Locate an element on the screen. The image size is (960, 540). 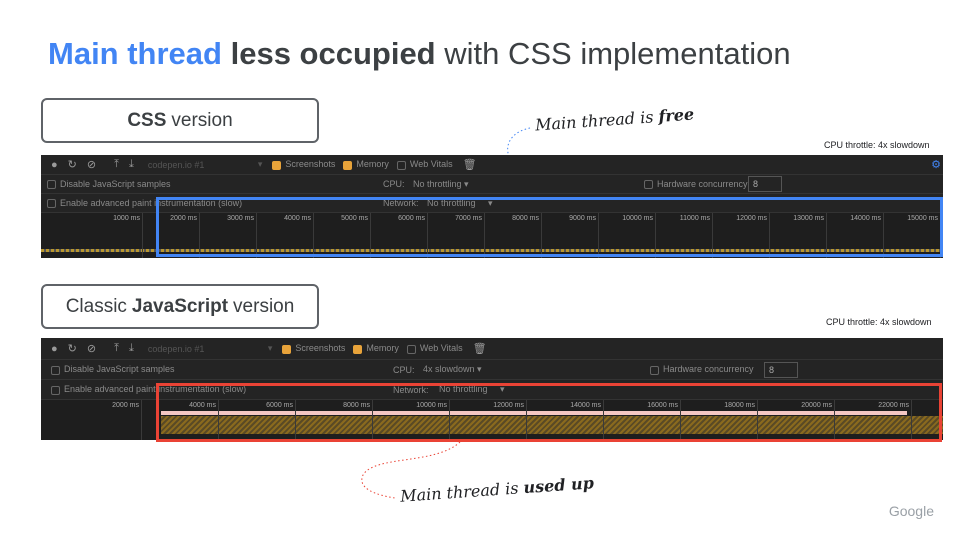
time-tick-label: 20000 ms is located at coordinates (816, 405).